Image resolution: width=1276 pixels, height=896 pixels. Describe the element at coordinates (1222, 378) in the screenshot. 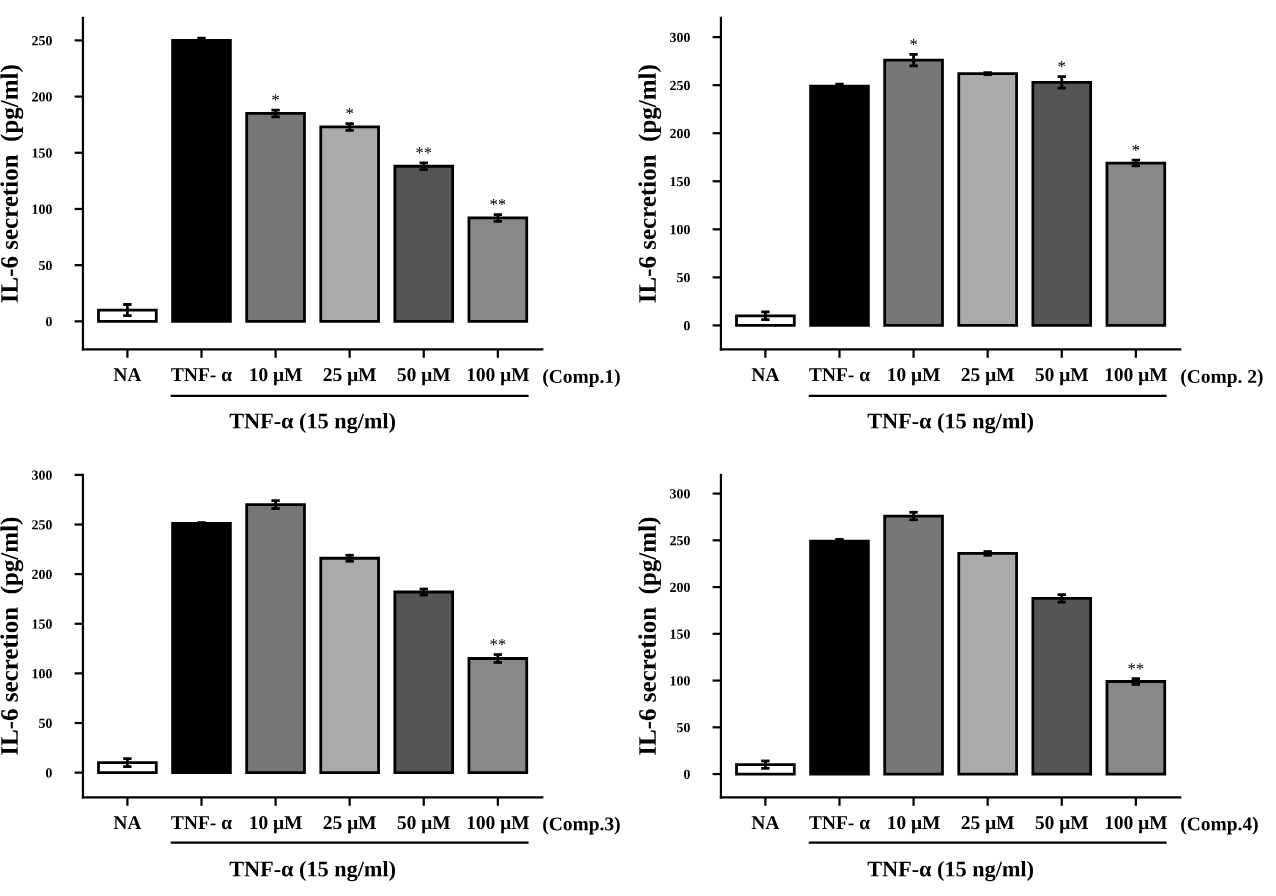

I see `text: (Comp. 2)` at that location.